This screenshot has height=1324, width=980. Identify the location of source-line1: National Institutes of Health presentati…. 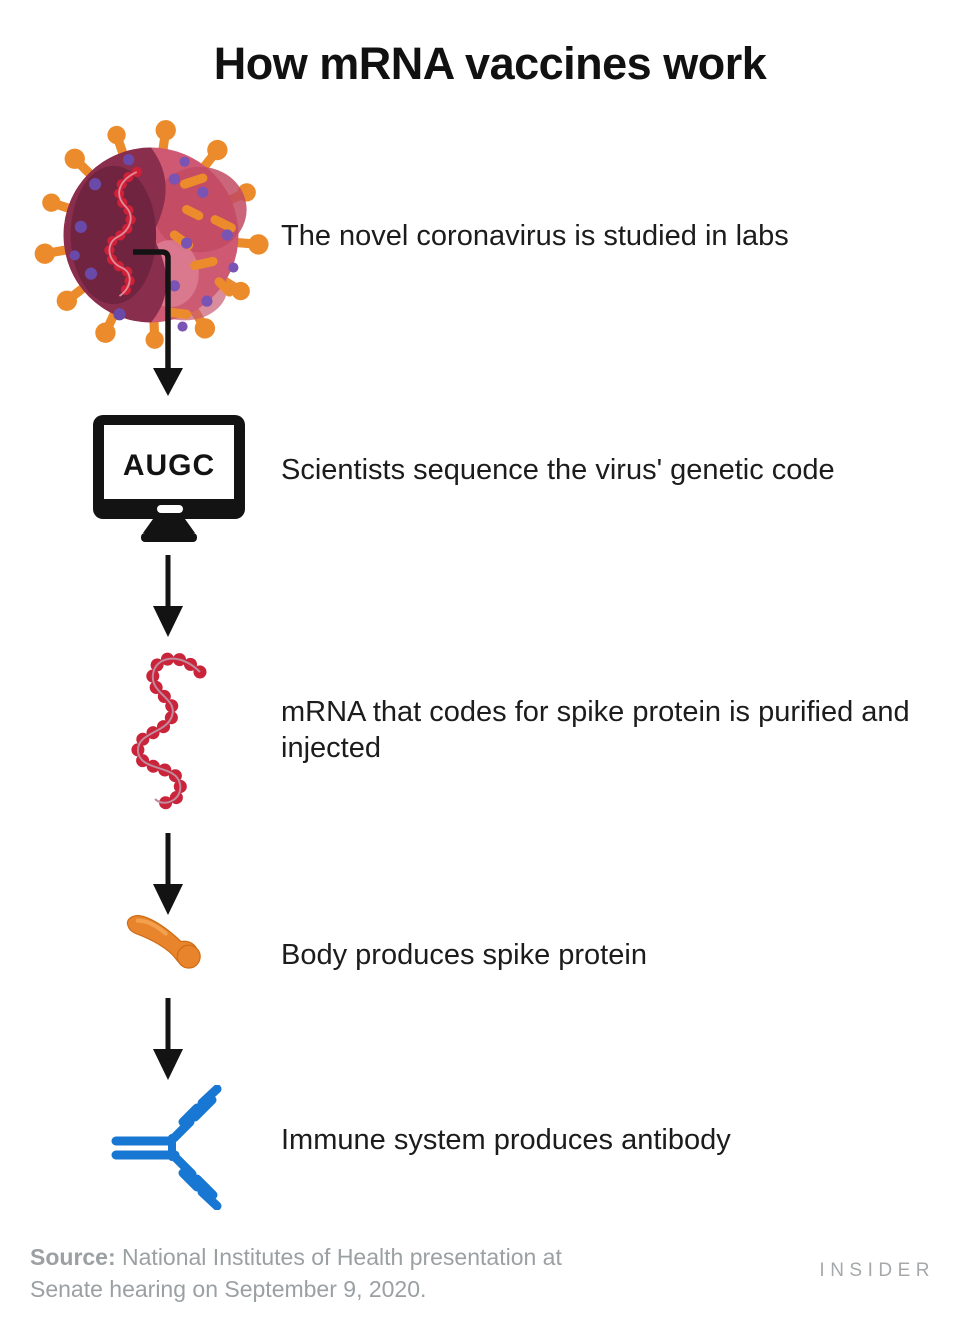
(342, 1257).